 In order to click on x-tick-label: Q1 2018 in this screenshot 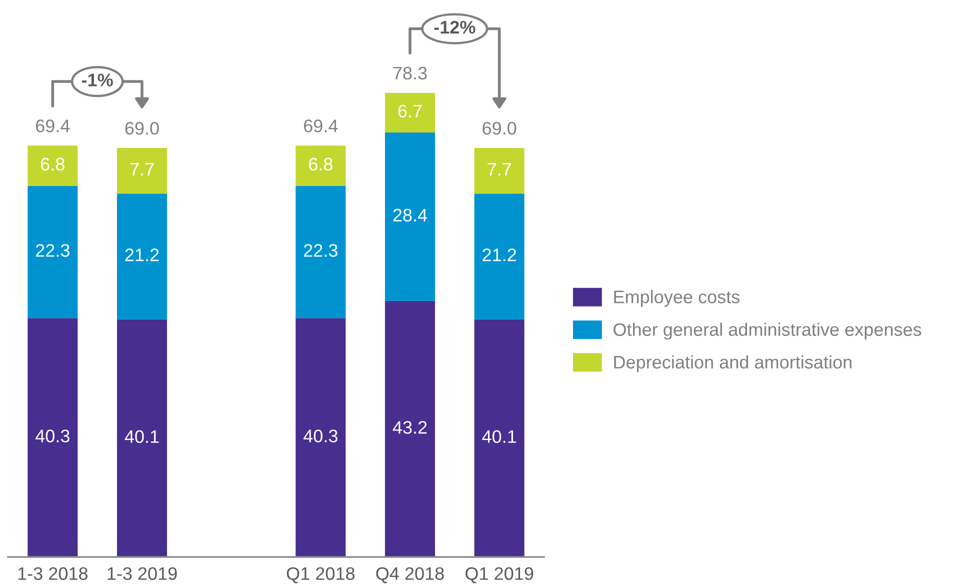, I will do `click(320, 575)`.